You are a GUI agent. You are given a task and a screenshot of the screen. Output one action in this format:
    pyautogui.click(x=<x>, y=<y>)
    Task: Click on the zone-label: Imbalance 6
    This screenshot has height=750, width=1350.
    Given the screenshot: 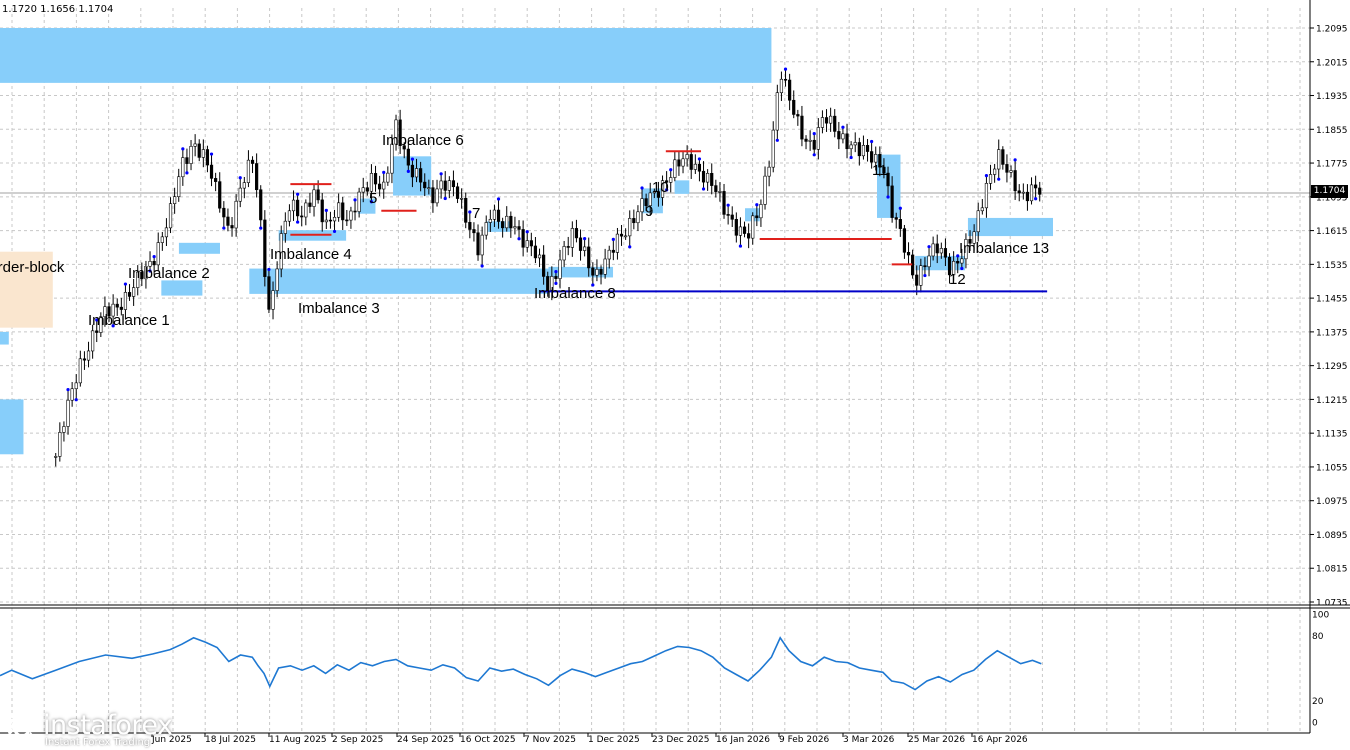 What is the action you would take?
    pyautogui.click(x=423, y=140)
    